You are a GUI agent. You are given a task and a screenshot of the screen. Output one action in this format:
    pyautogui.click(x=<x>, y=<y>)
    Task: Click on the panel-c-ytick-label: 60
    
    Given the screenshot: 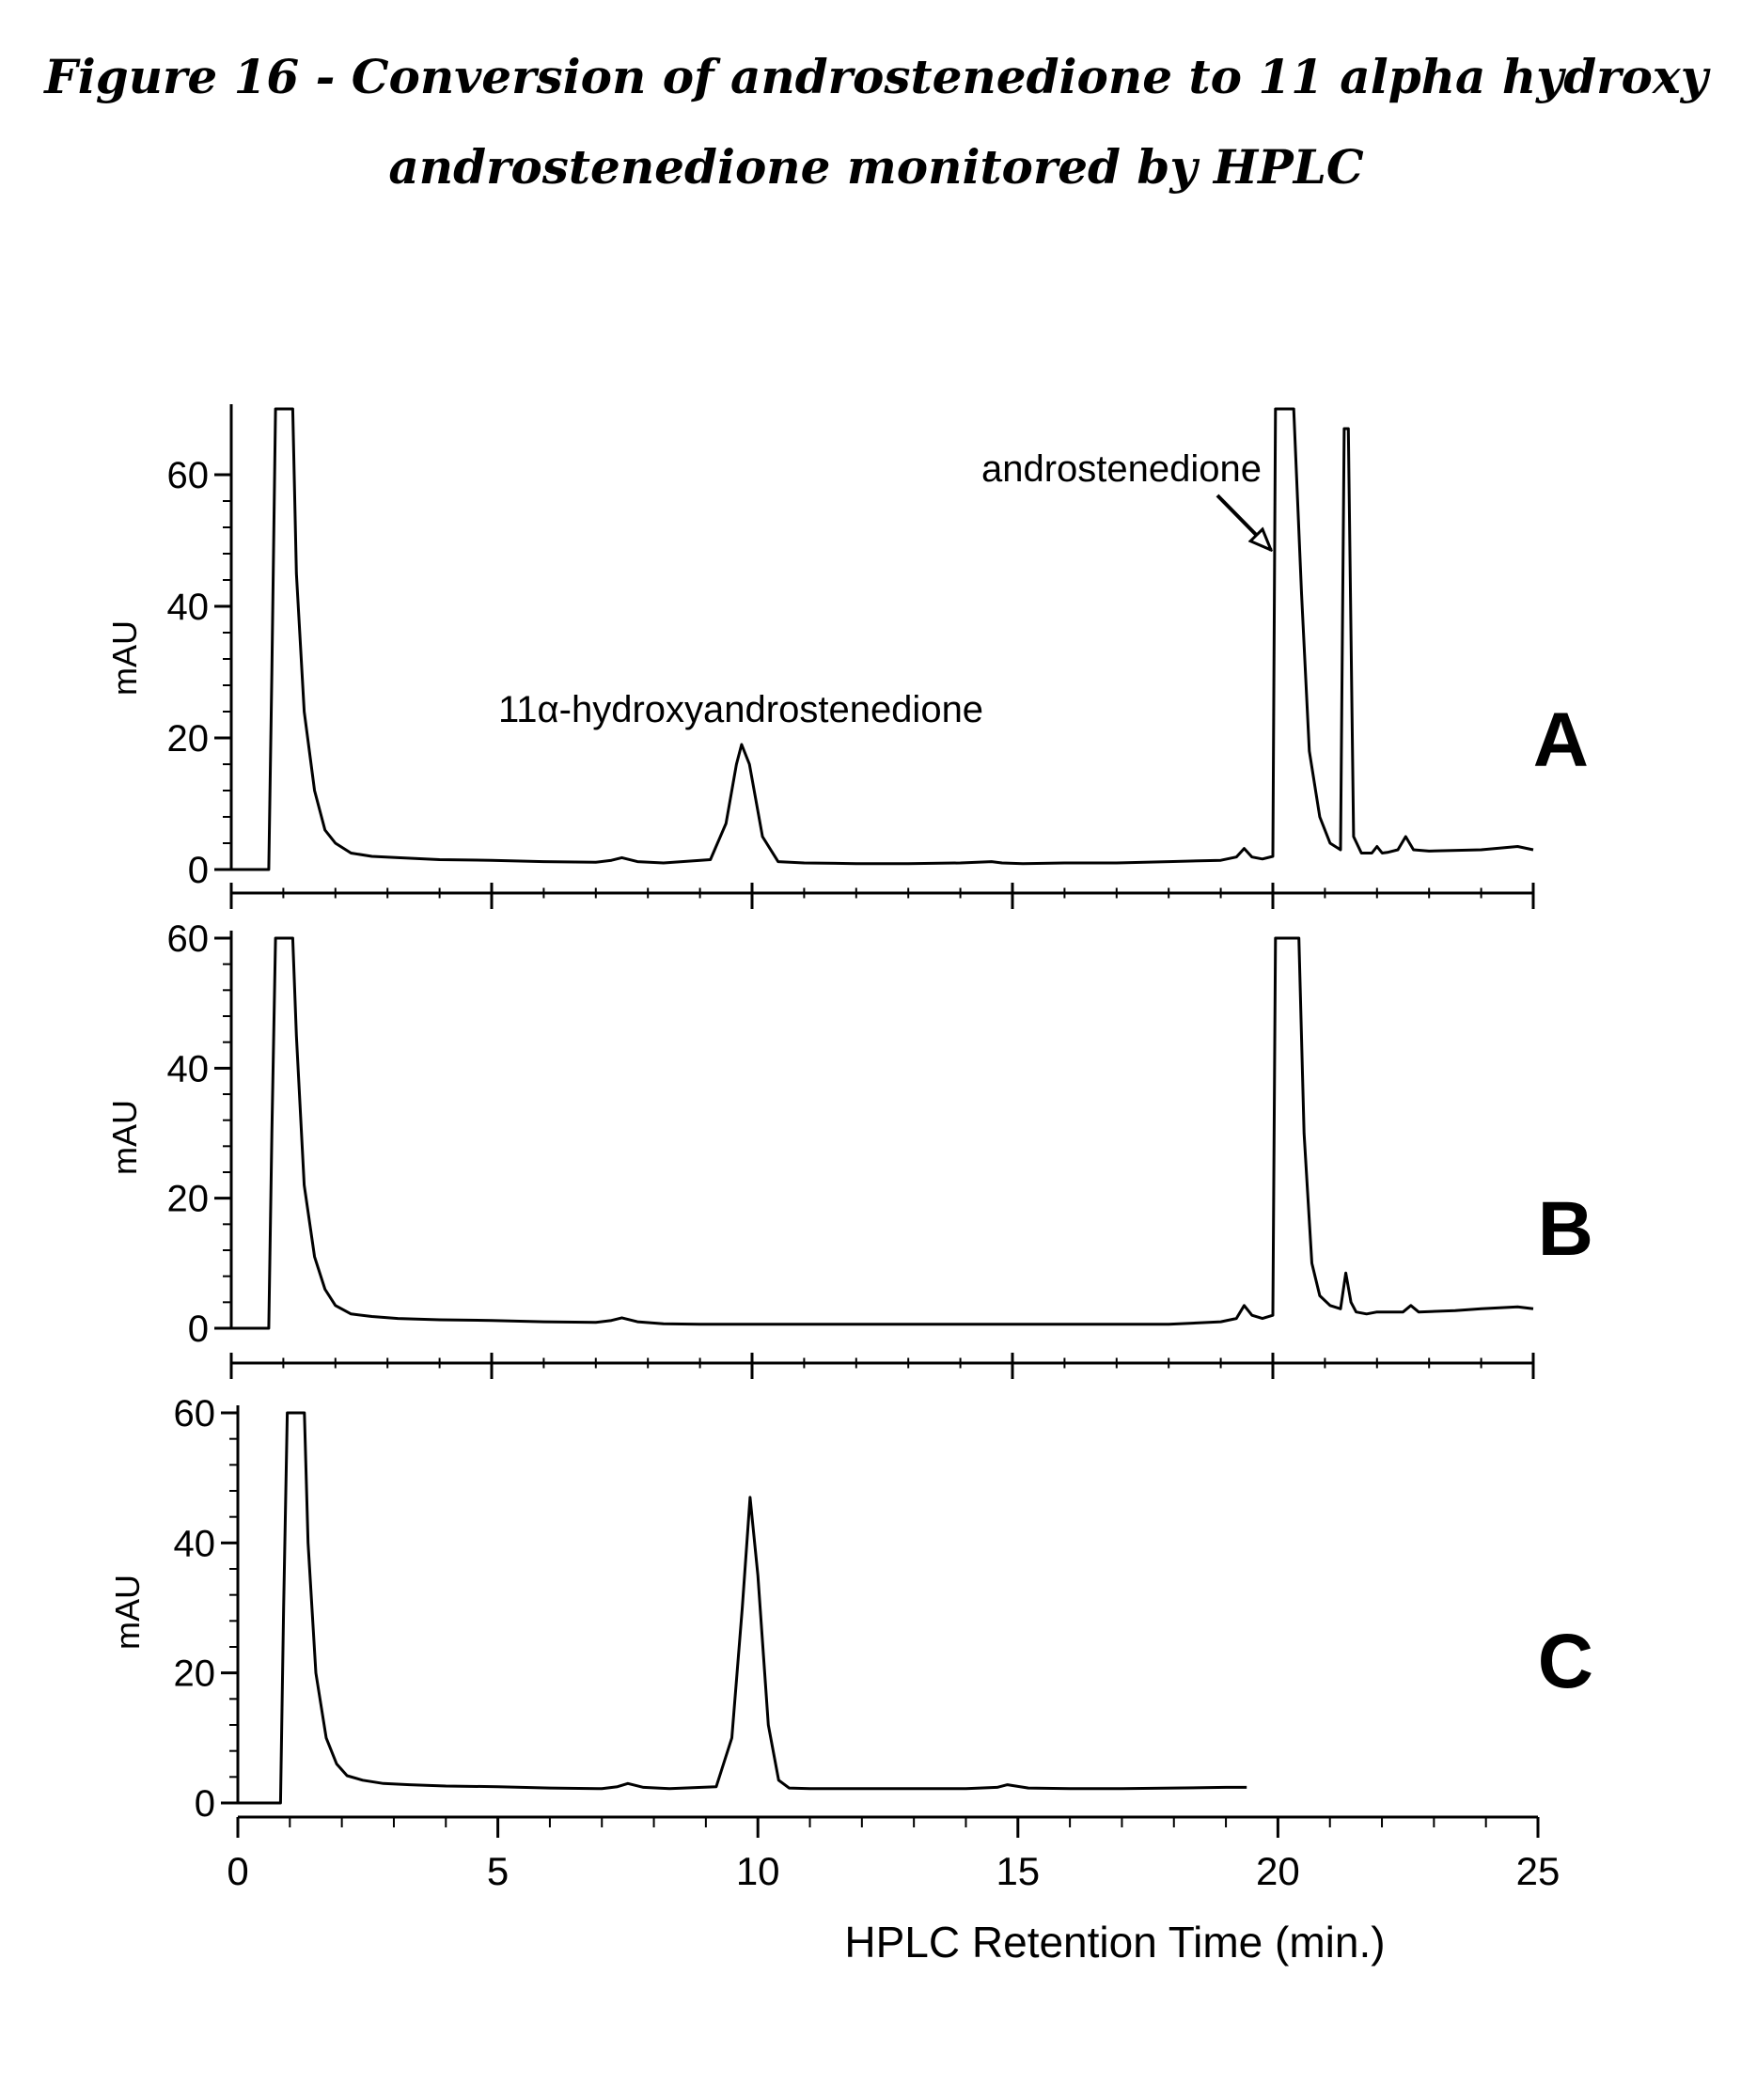 What is the action you would take?
    pyautogui.click(x=195, y=1413)
    